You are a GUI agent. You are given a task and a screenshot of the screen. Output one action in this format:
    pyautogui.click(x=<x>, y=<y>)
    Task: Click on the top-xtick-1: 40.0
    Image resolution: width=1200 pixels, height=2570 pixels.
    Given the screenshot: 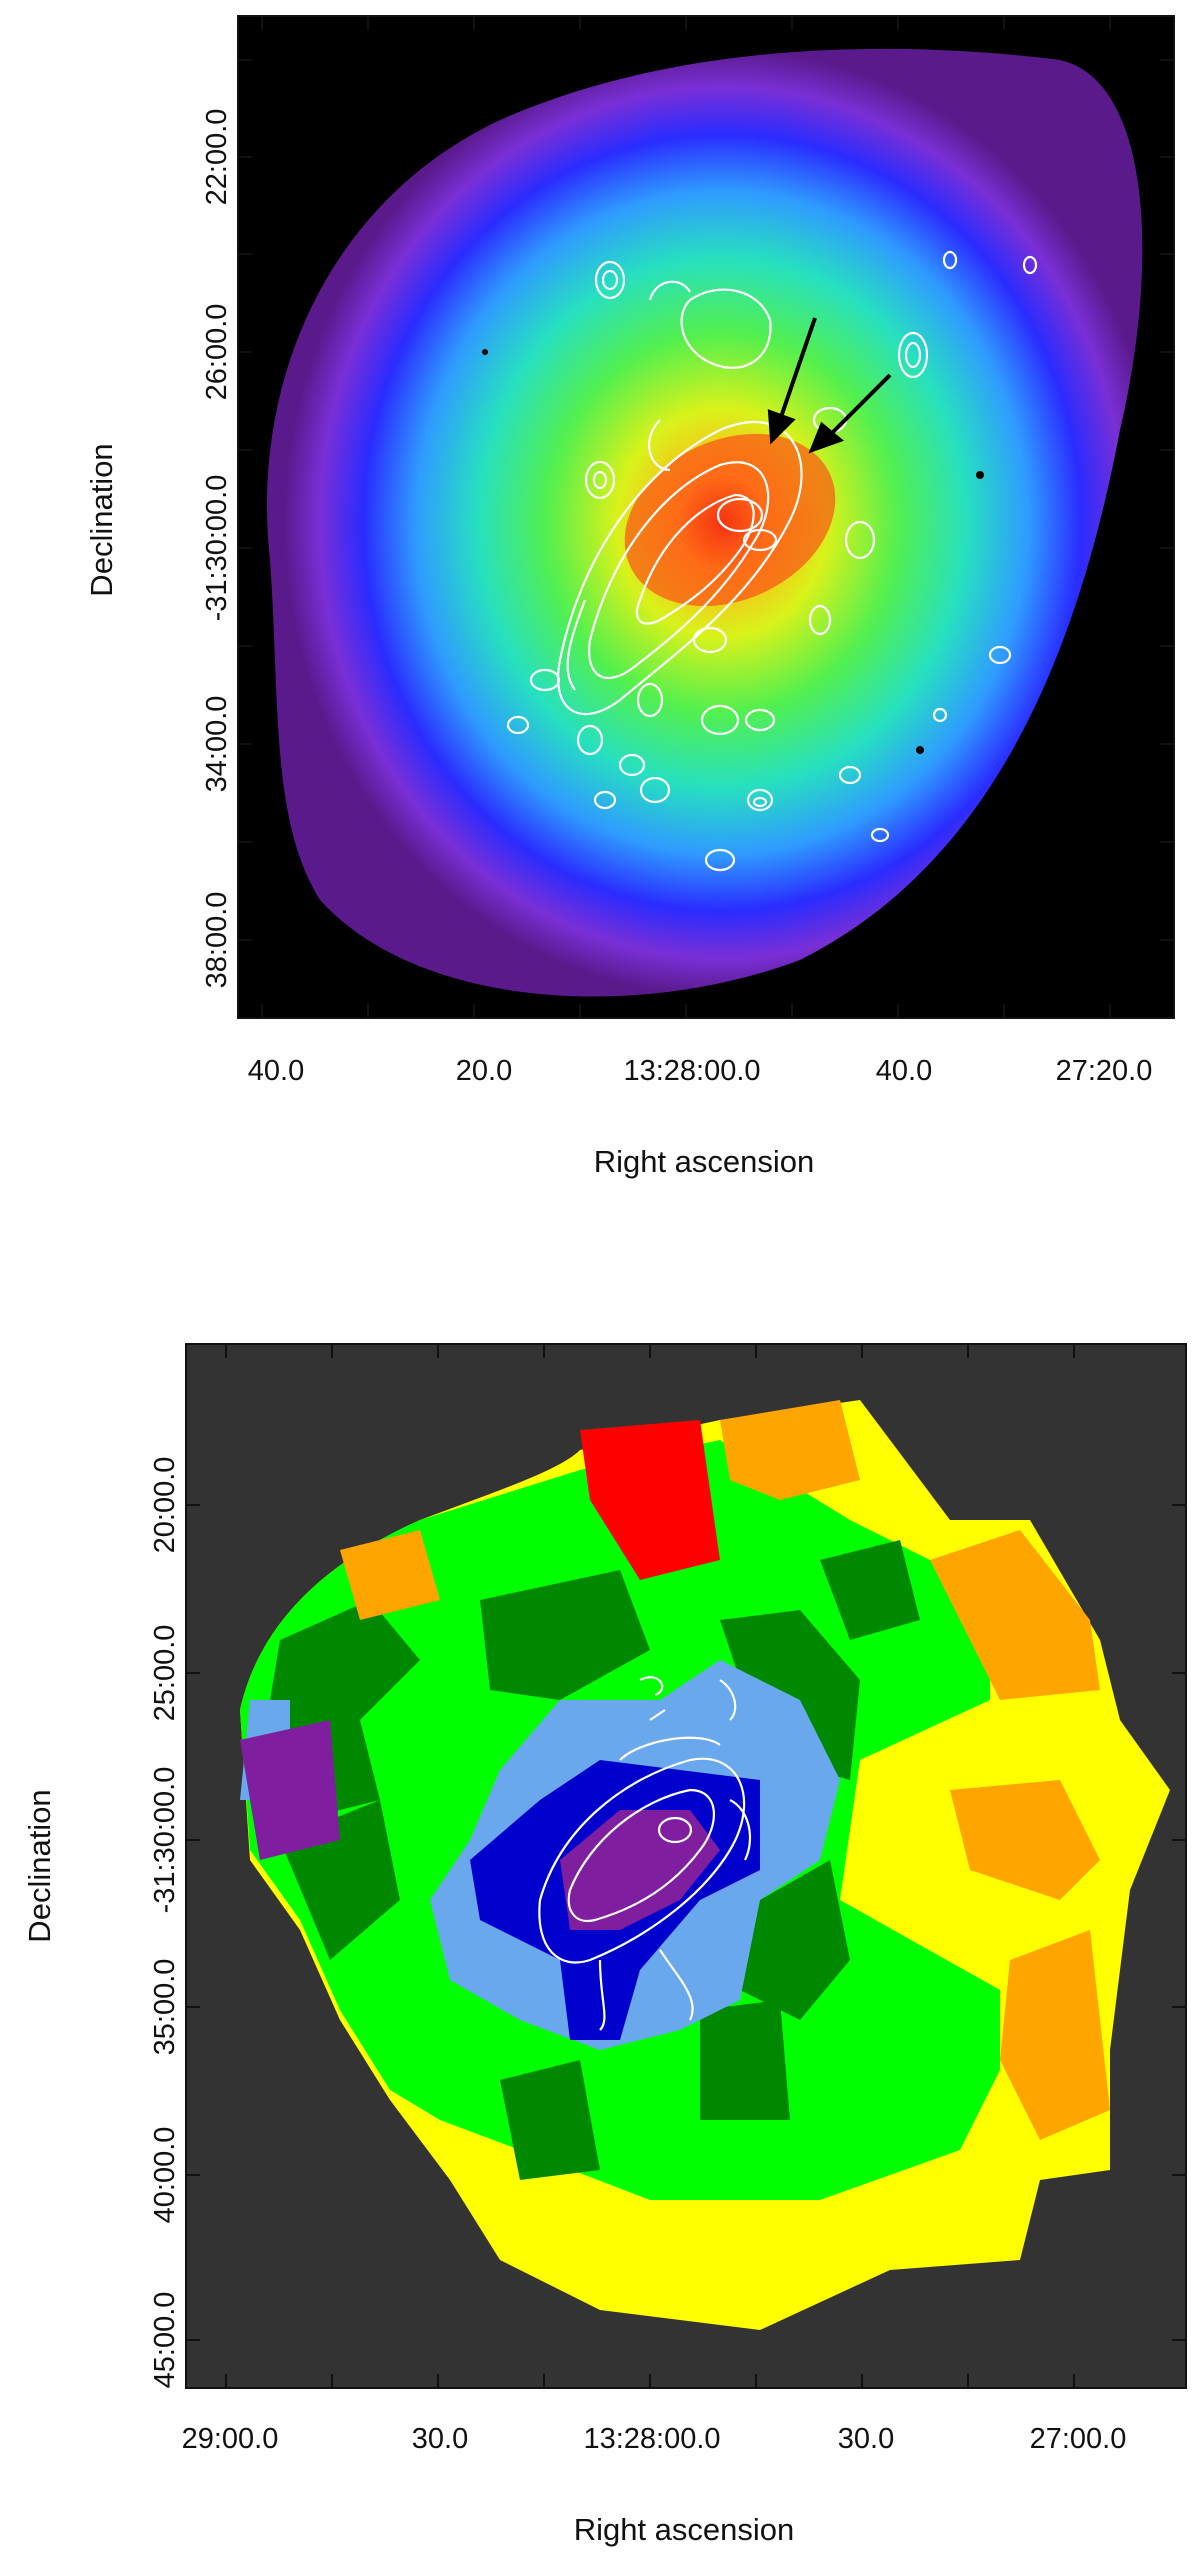 What is the action you would take?
    pyautogui.click(x=276, y=1071)
    